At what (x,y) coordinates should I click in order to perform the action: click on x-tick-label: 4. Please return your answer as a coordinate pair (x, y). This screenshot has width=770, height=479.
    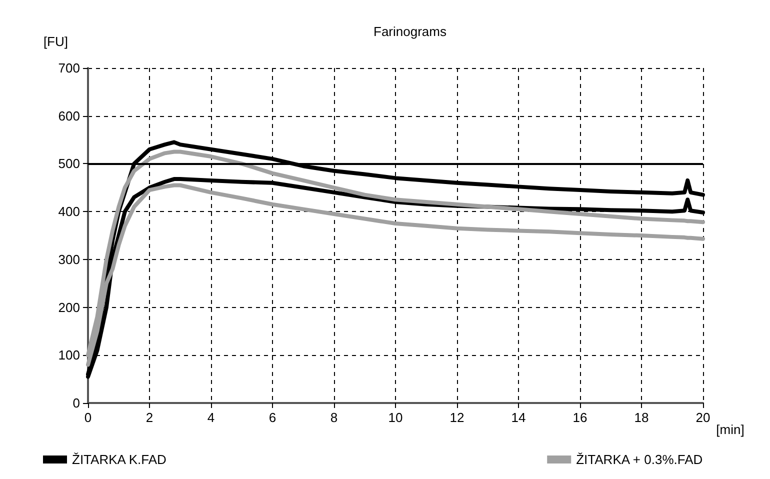
    Looking at the image, I should click on (211, 417).